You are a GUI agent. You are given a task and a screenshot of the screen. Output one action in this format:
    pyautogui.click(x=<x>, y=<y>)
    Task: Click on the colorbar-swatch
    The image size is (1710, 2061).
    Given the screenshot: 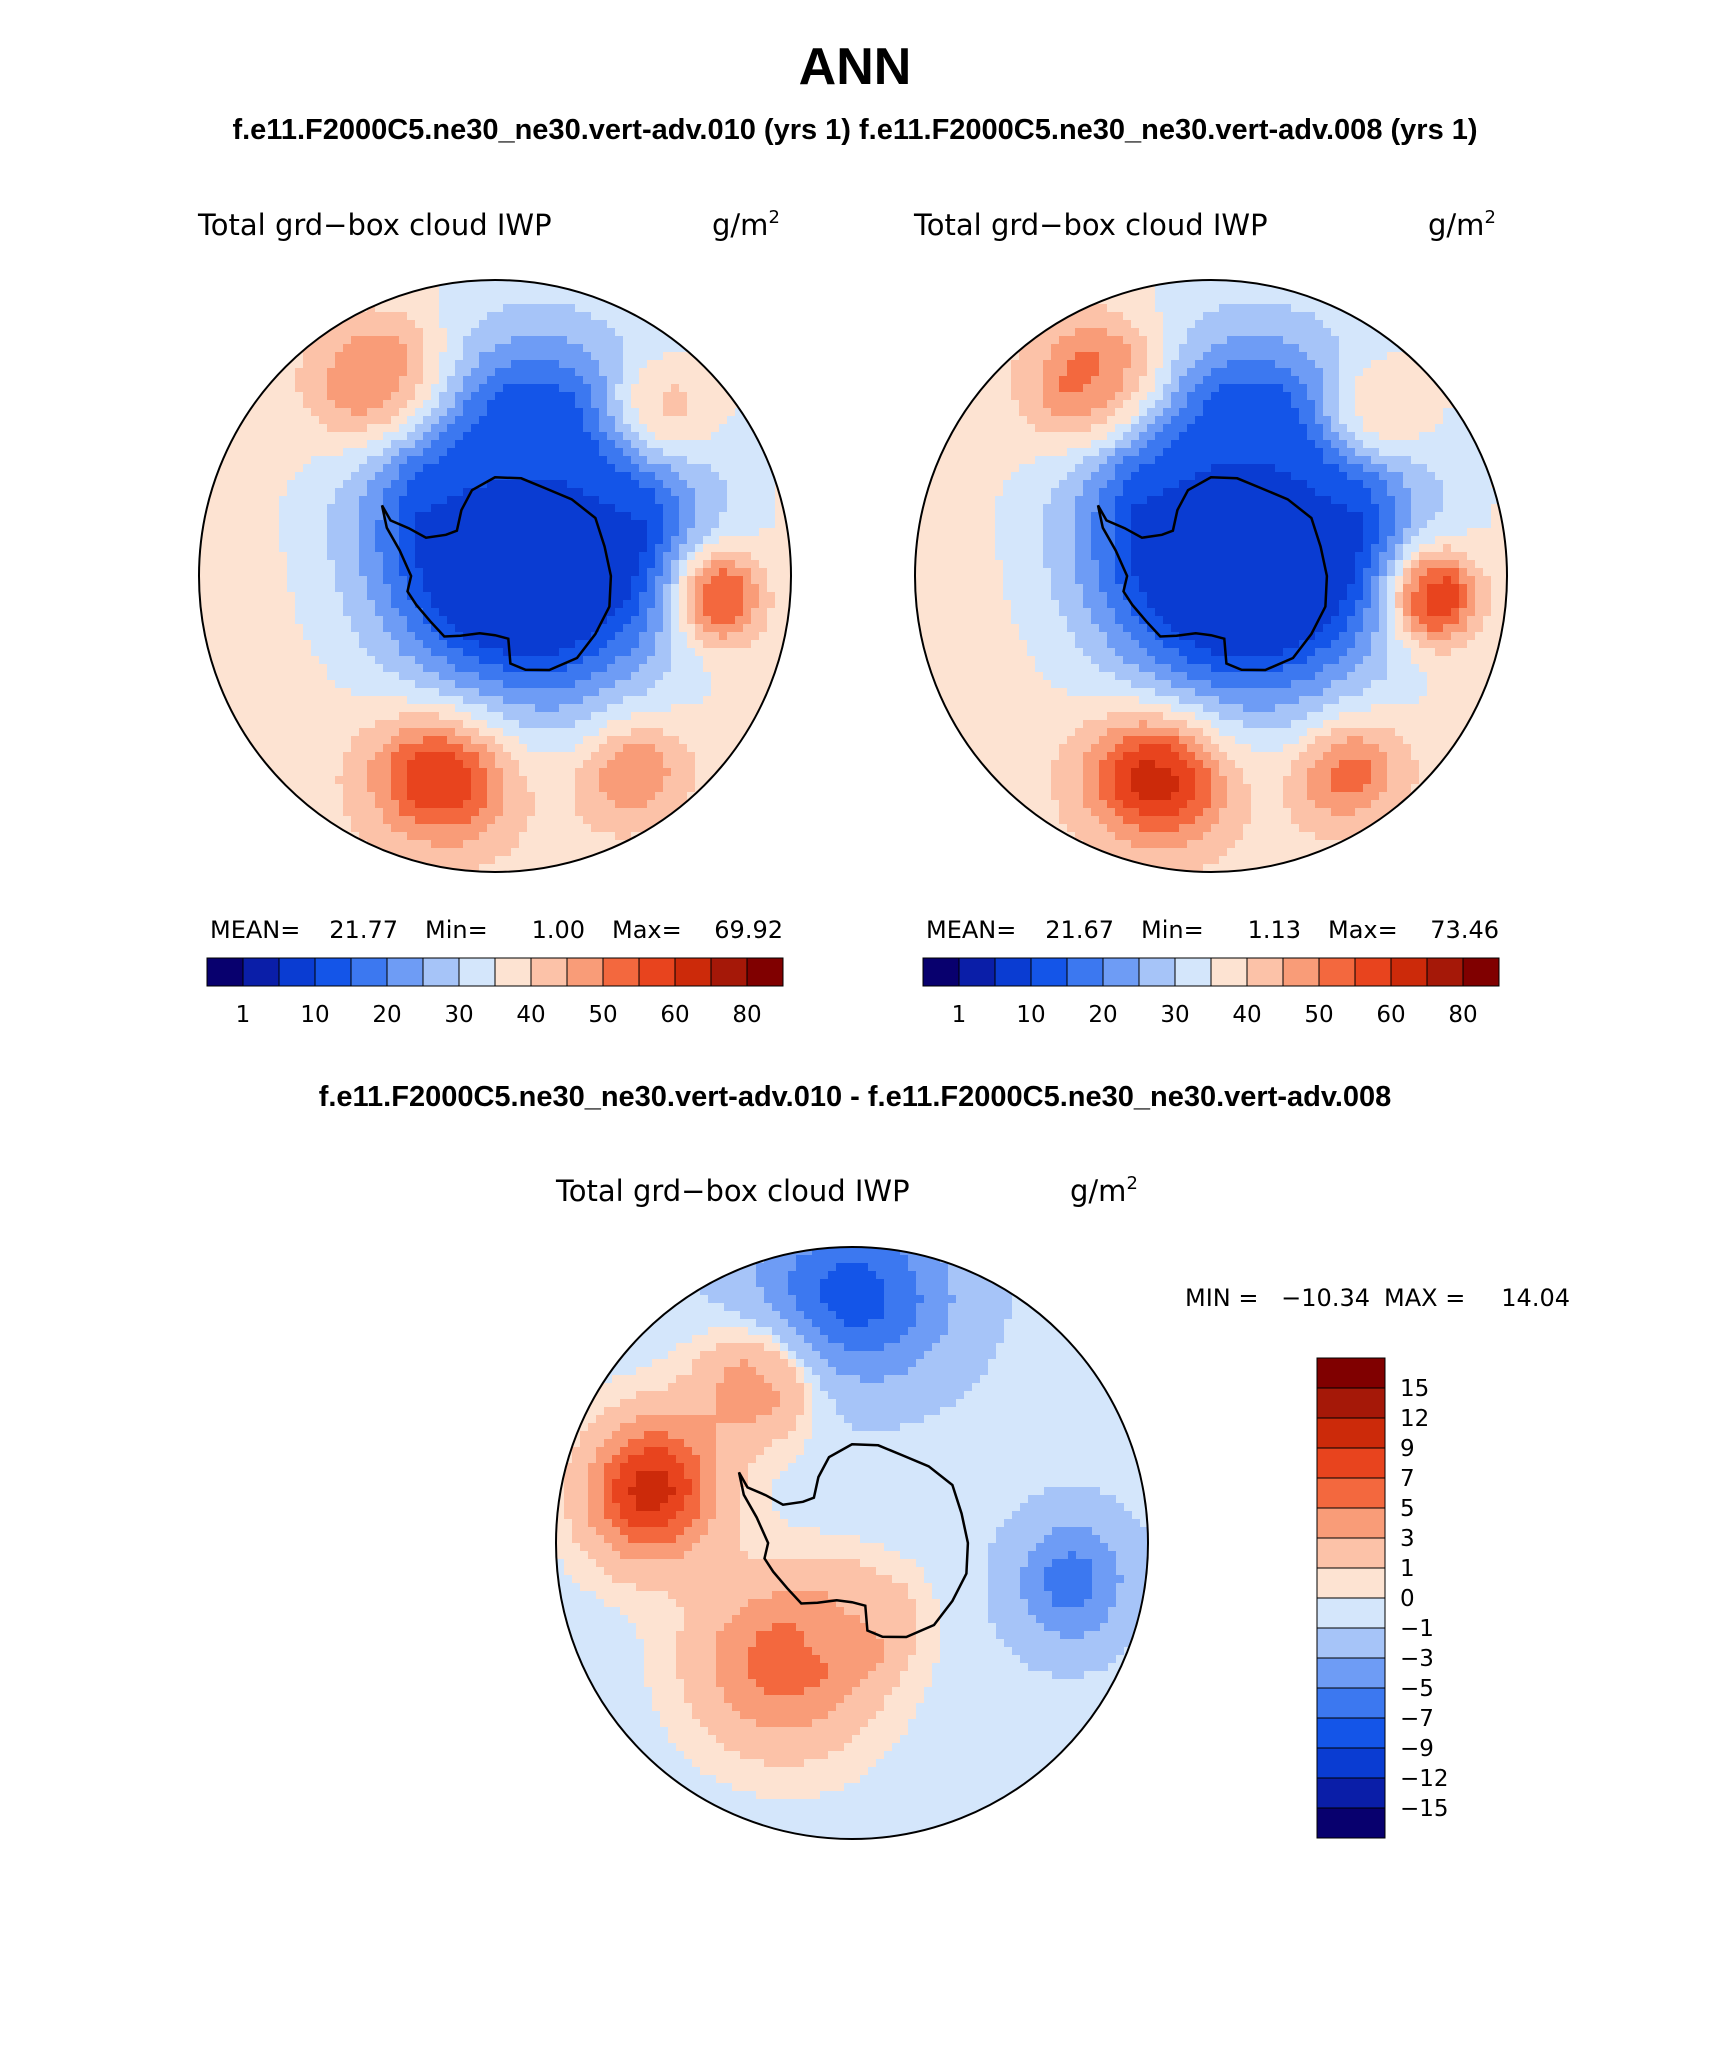 What is the action you would take?
    pyautogui.click(x=225, y=972)
    